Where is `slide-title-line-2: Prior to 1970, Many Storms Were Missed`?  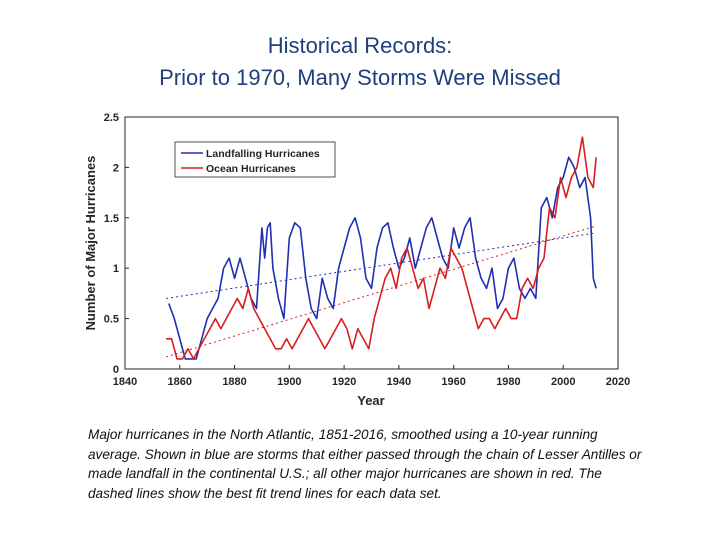
slide-title-line-2: Prior to 1970, Many Storms Were Missed is located at coordinates (360, 77).